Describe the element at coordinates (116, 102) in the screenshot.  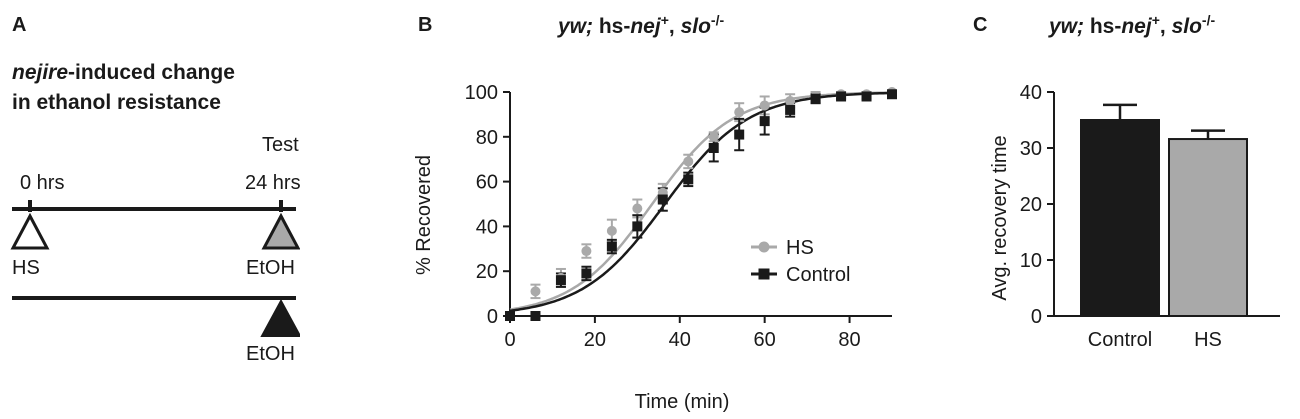
I see `panel-a-title-line-2: in ethanol resistance` at that location.